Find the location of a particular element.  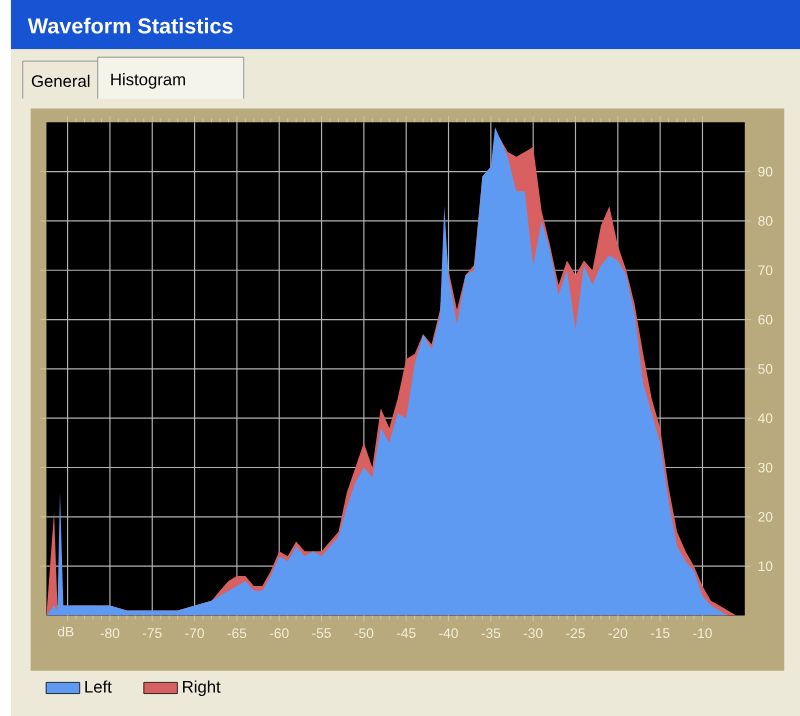

chart-title: Waveform Statistics is located at coordinates (130, 25).